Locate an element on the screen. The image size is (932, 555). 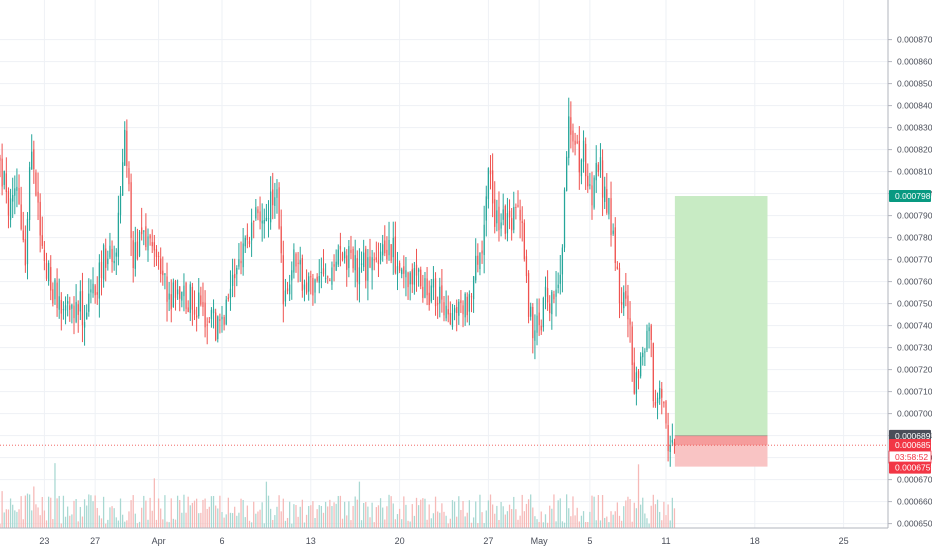
position-zones is located at coordinates (721, 331).